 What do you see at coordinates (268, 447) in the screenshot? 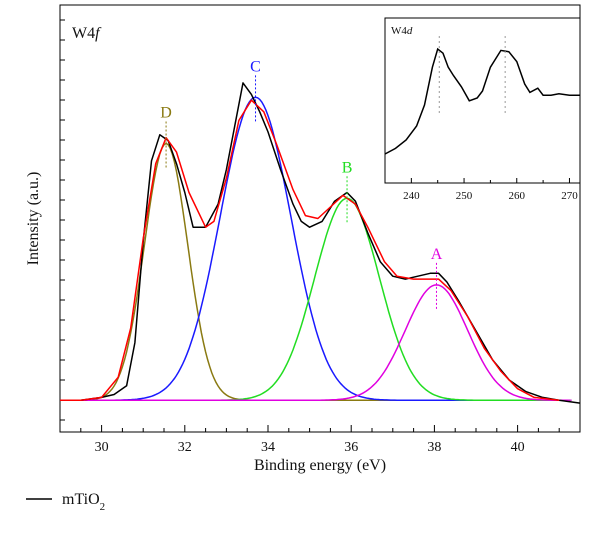
I see `x-tick-label: 34` at bounding box center [268, 447].